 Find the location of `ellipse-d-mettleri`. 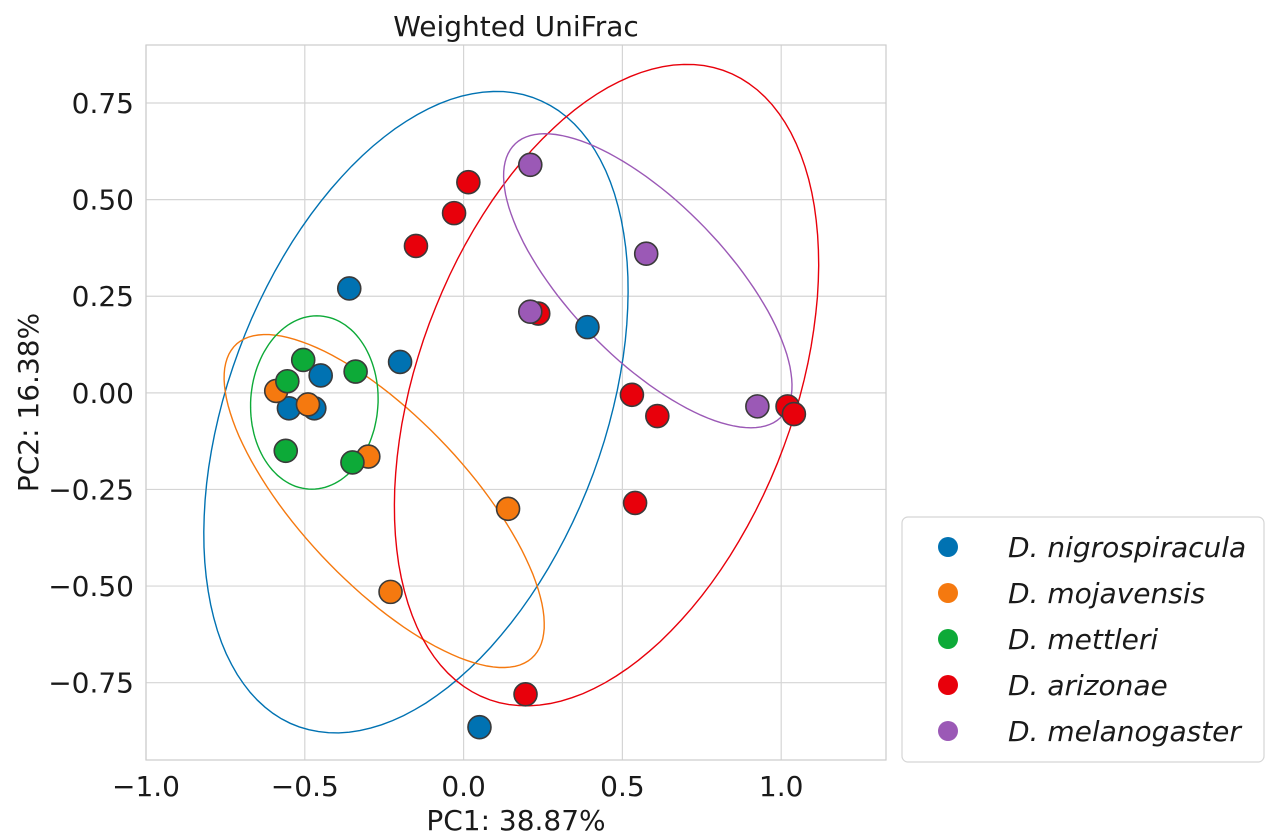

ellipse-d-mettleri is located at coordinates (314, 402).